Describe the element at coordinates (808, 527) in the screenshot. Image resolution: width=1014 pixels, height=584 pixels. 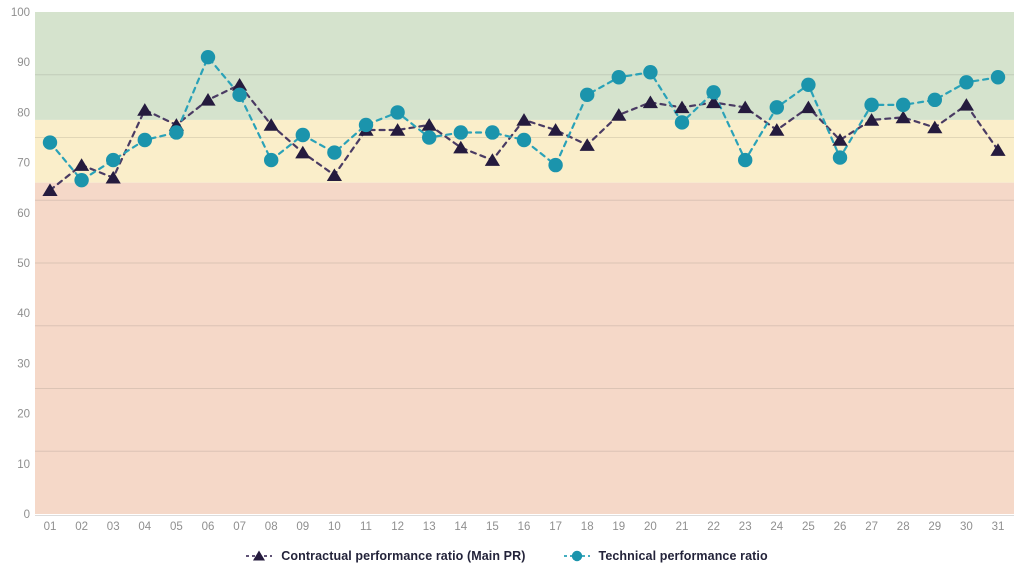
I see `x-tick-label: 25` at that location.